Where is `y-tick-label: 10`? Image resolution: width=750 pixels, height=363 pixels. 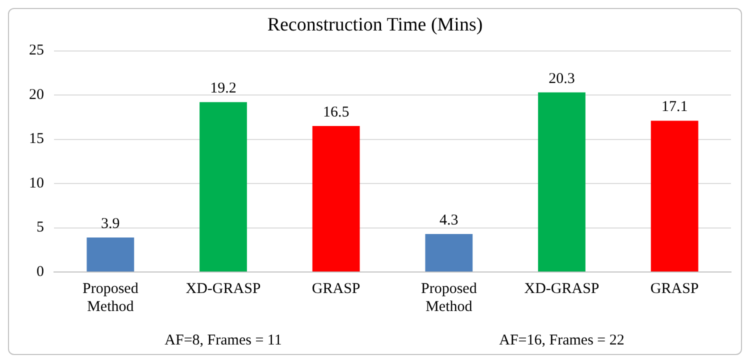
y-tick-label: 10 is located at coordinates (36, 183).